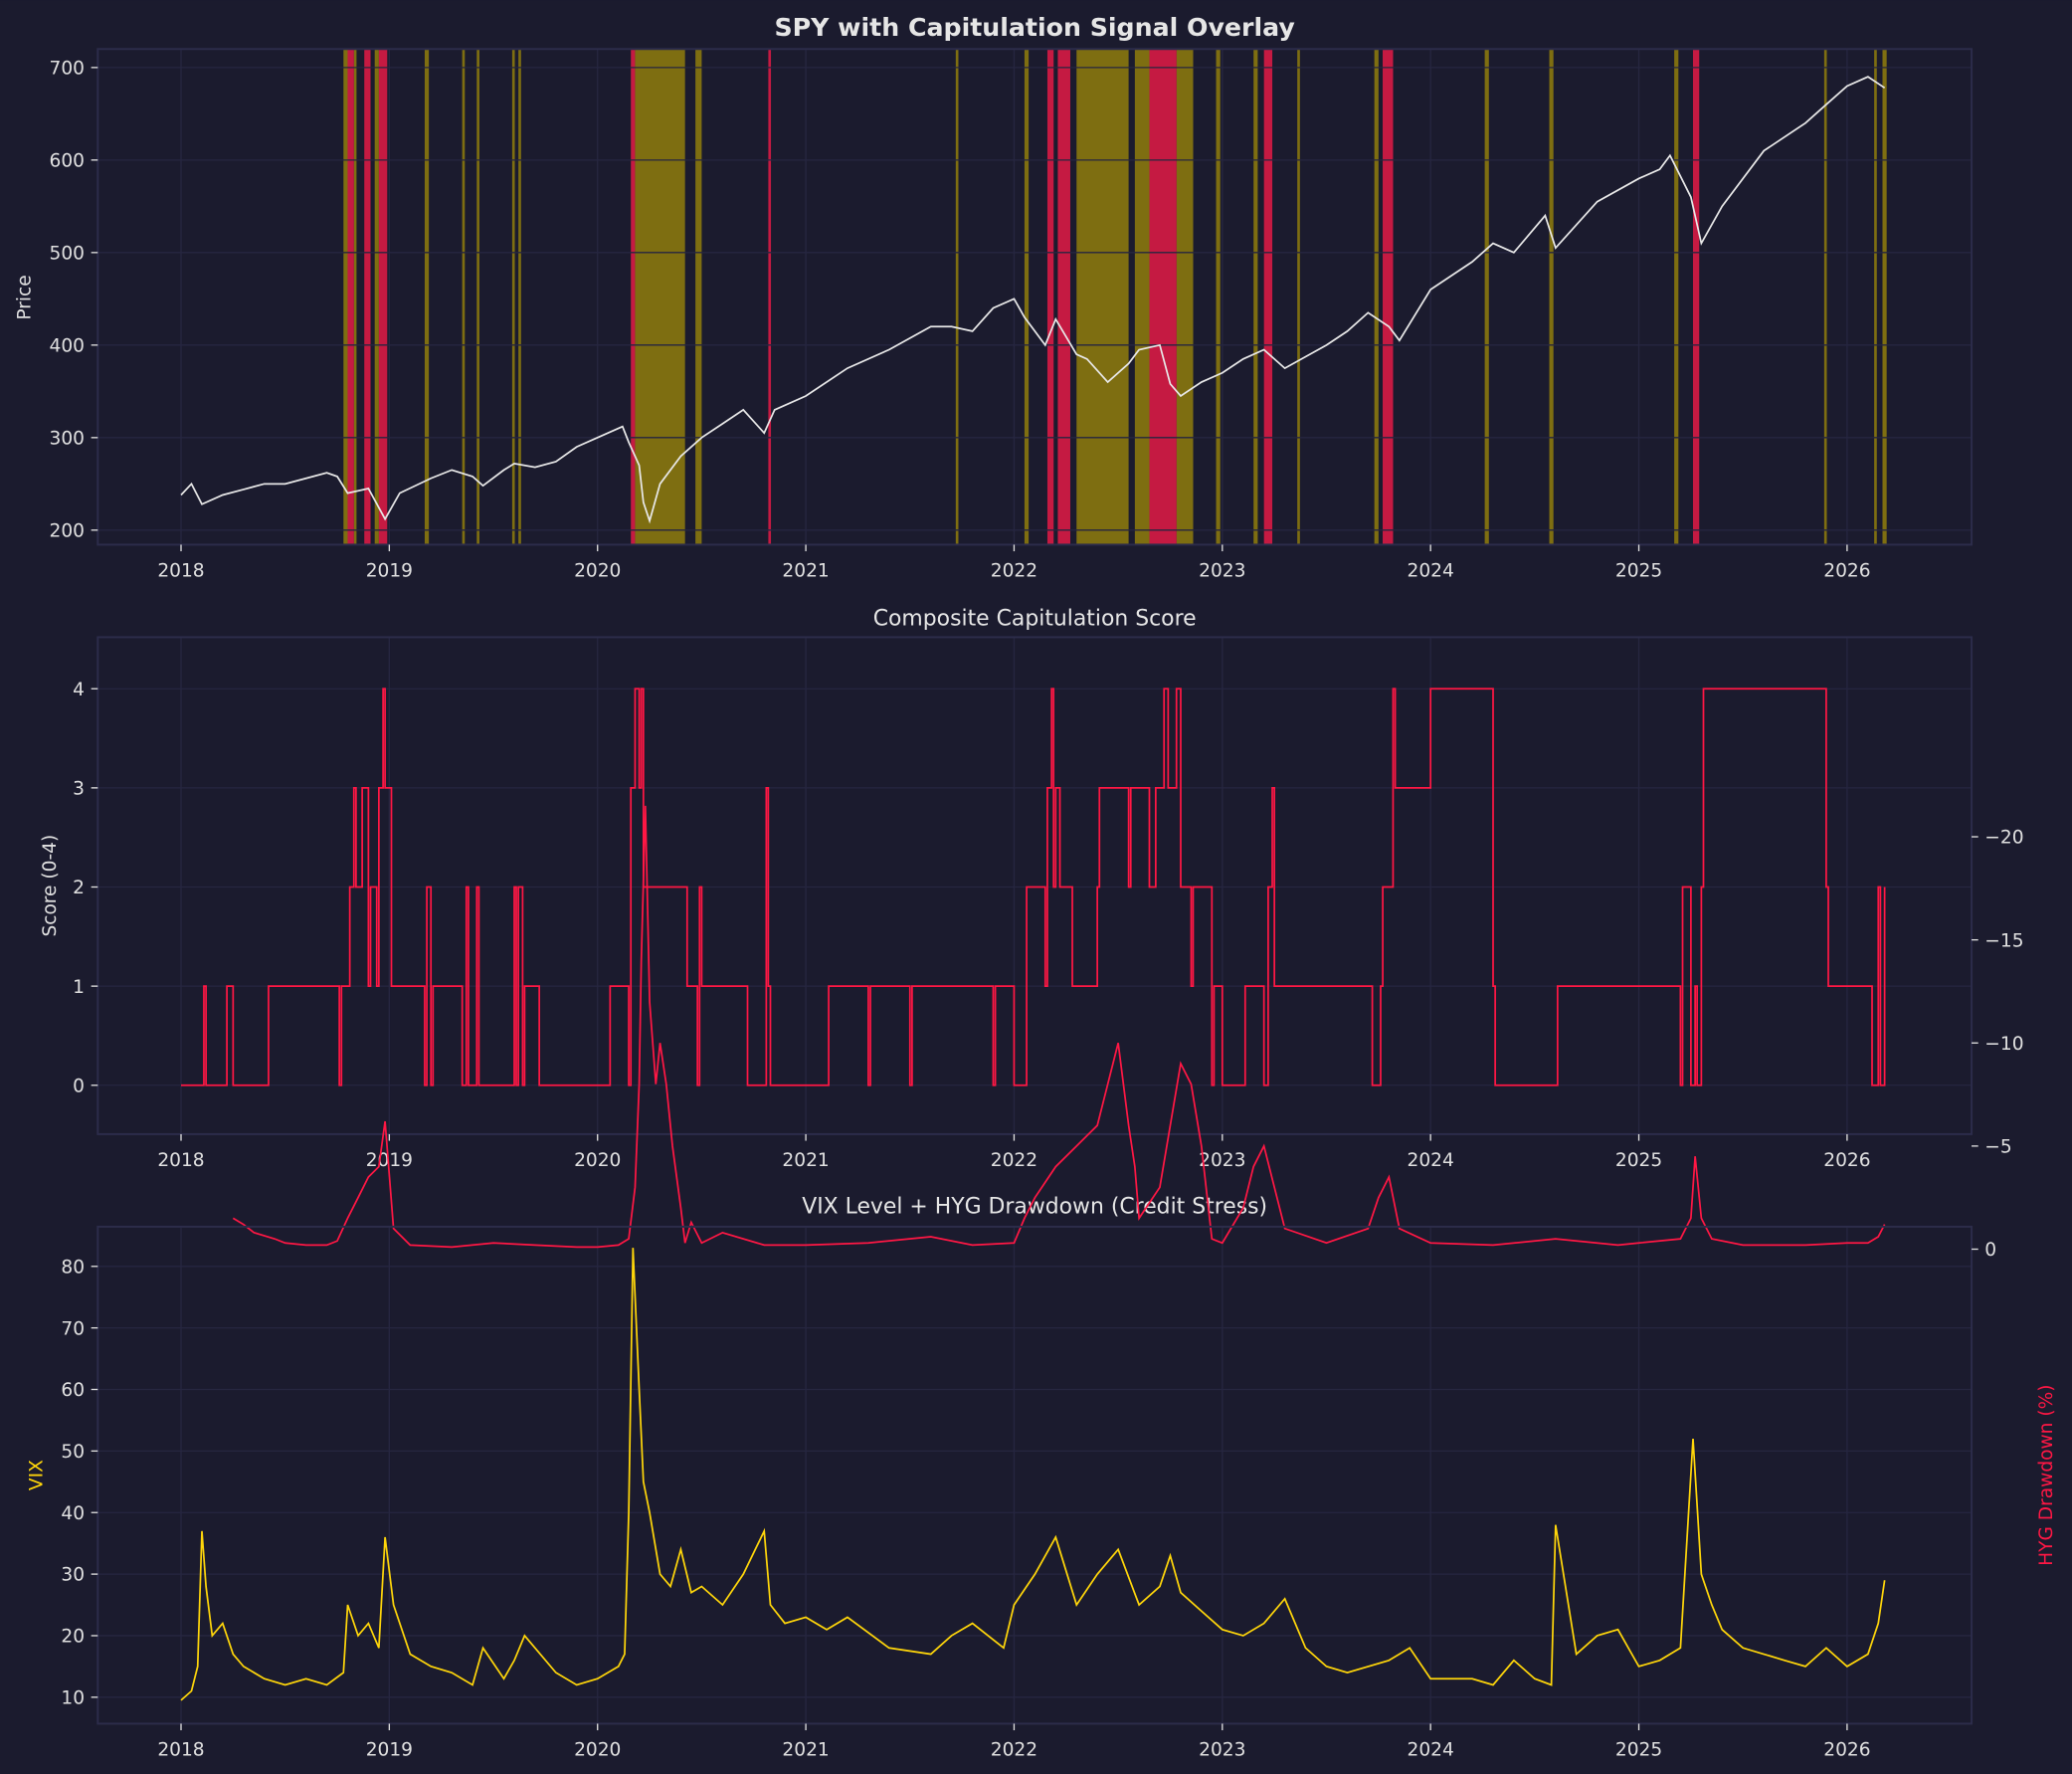  I want to click on y-tick-label: 1, so click(79, 987).